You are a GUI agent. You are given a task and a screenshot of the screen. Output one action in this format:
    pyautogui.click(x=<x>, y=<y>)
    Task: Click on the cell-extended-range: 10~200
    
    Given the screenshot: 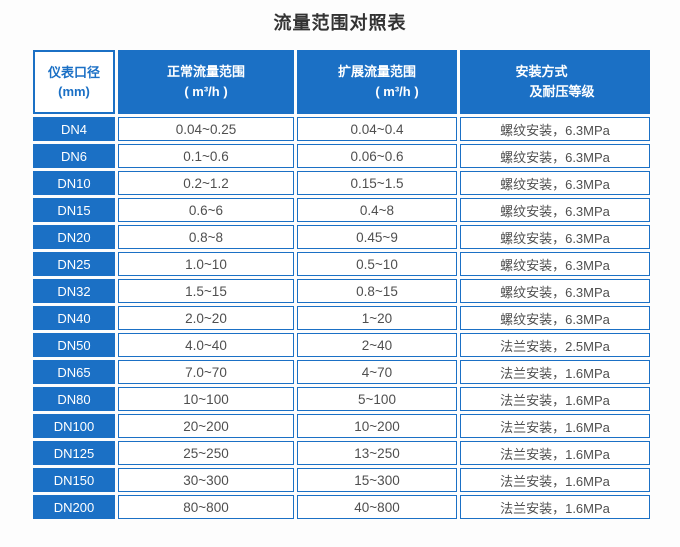 What is the action you would take?
    pyautogui.click(x=377, y=426)
    